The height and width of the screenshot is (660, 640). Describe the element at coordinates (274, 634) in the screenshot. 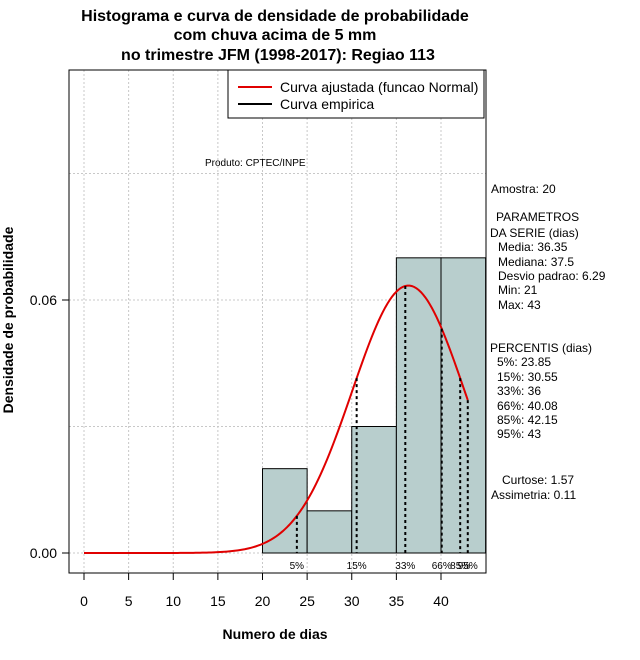

I see `x-axis-title: Numero de dias` at that location.